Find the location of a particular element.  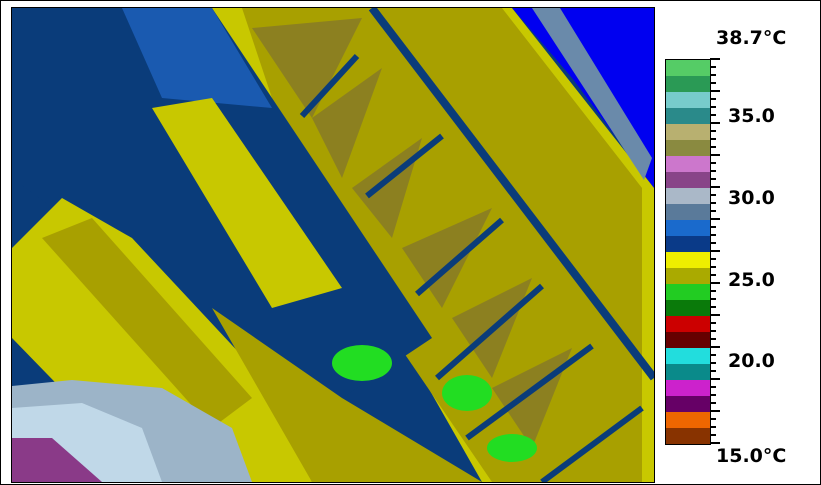

color-scale-bar is located at coordinates (688, 252).